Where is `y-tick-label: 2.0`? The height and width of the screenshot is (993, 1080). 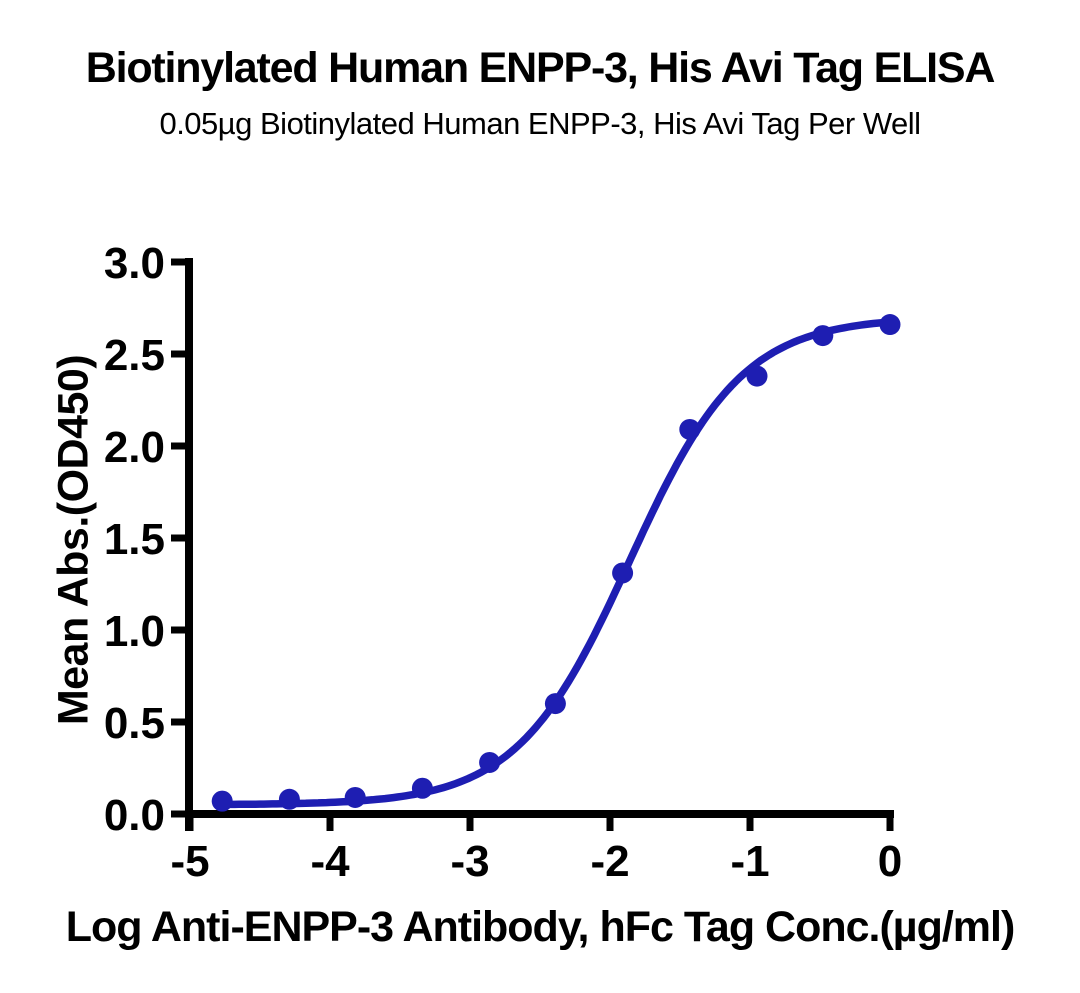
y-tick-label: 2.0 is located at coordinates (134, 447).